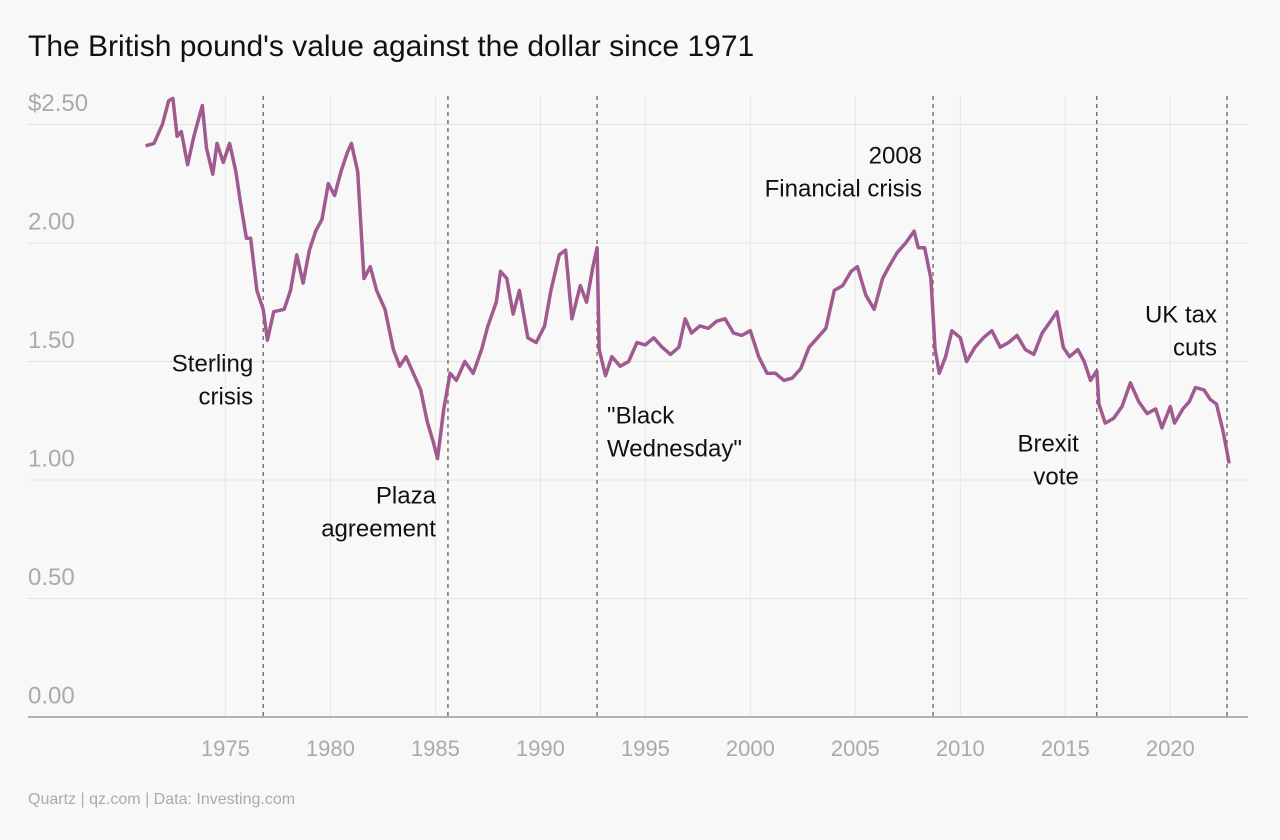 The width and height of the screenshot is (1280, 840). Describe the element at coordinates (1065, 748) in the screenshot. I see `x-tick-label: 2015` at that location.